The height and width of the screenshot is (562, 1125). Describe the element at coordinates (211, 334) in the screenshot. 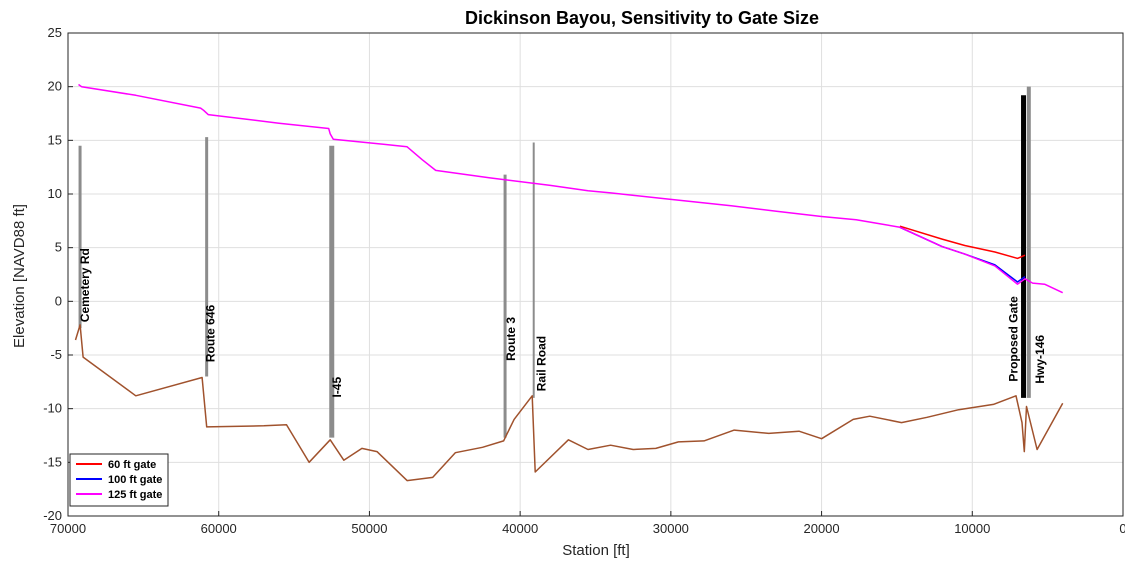

I see `marker-label: Route 646` at that location.